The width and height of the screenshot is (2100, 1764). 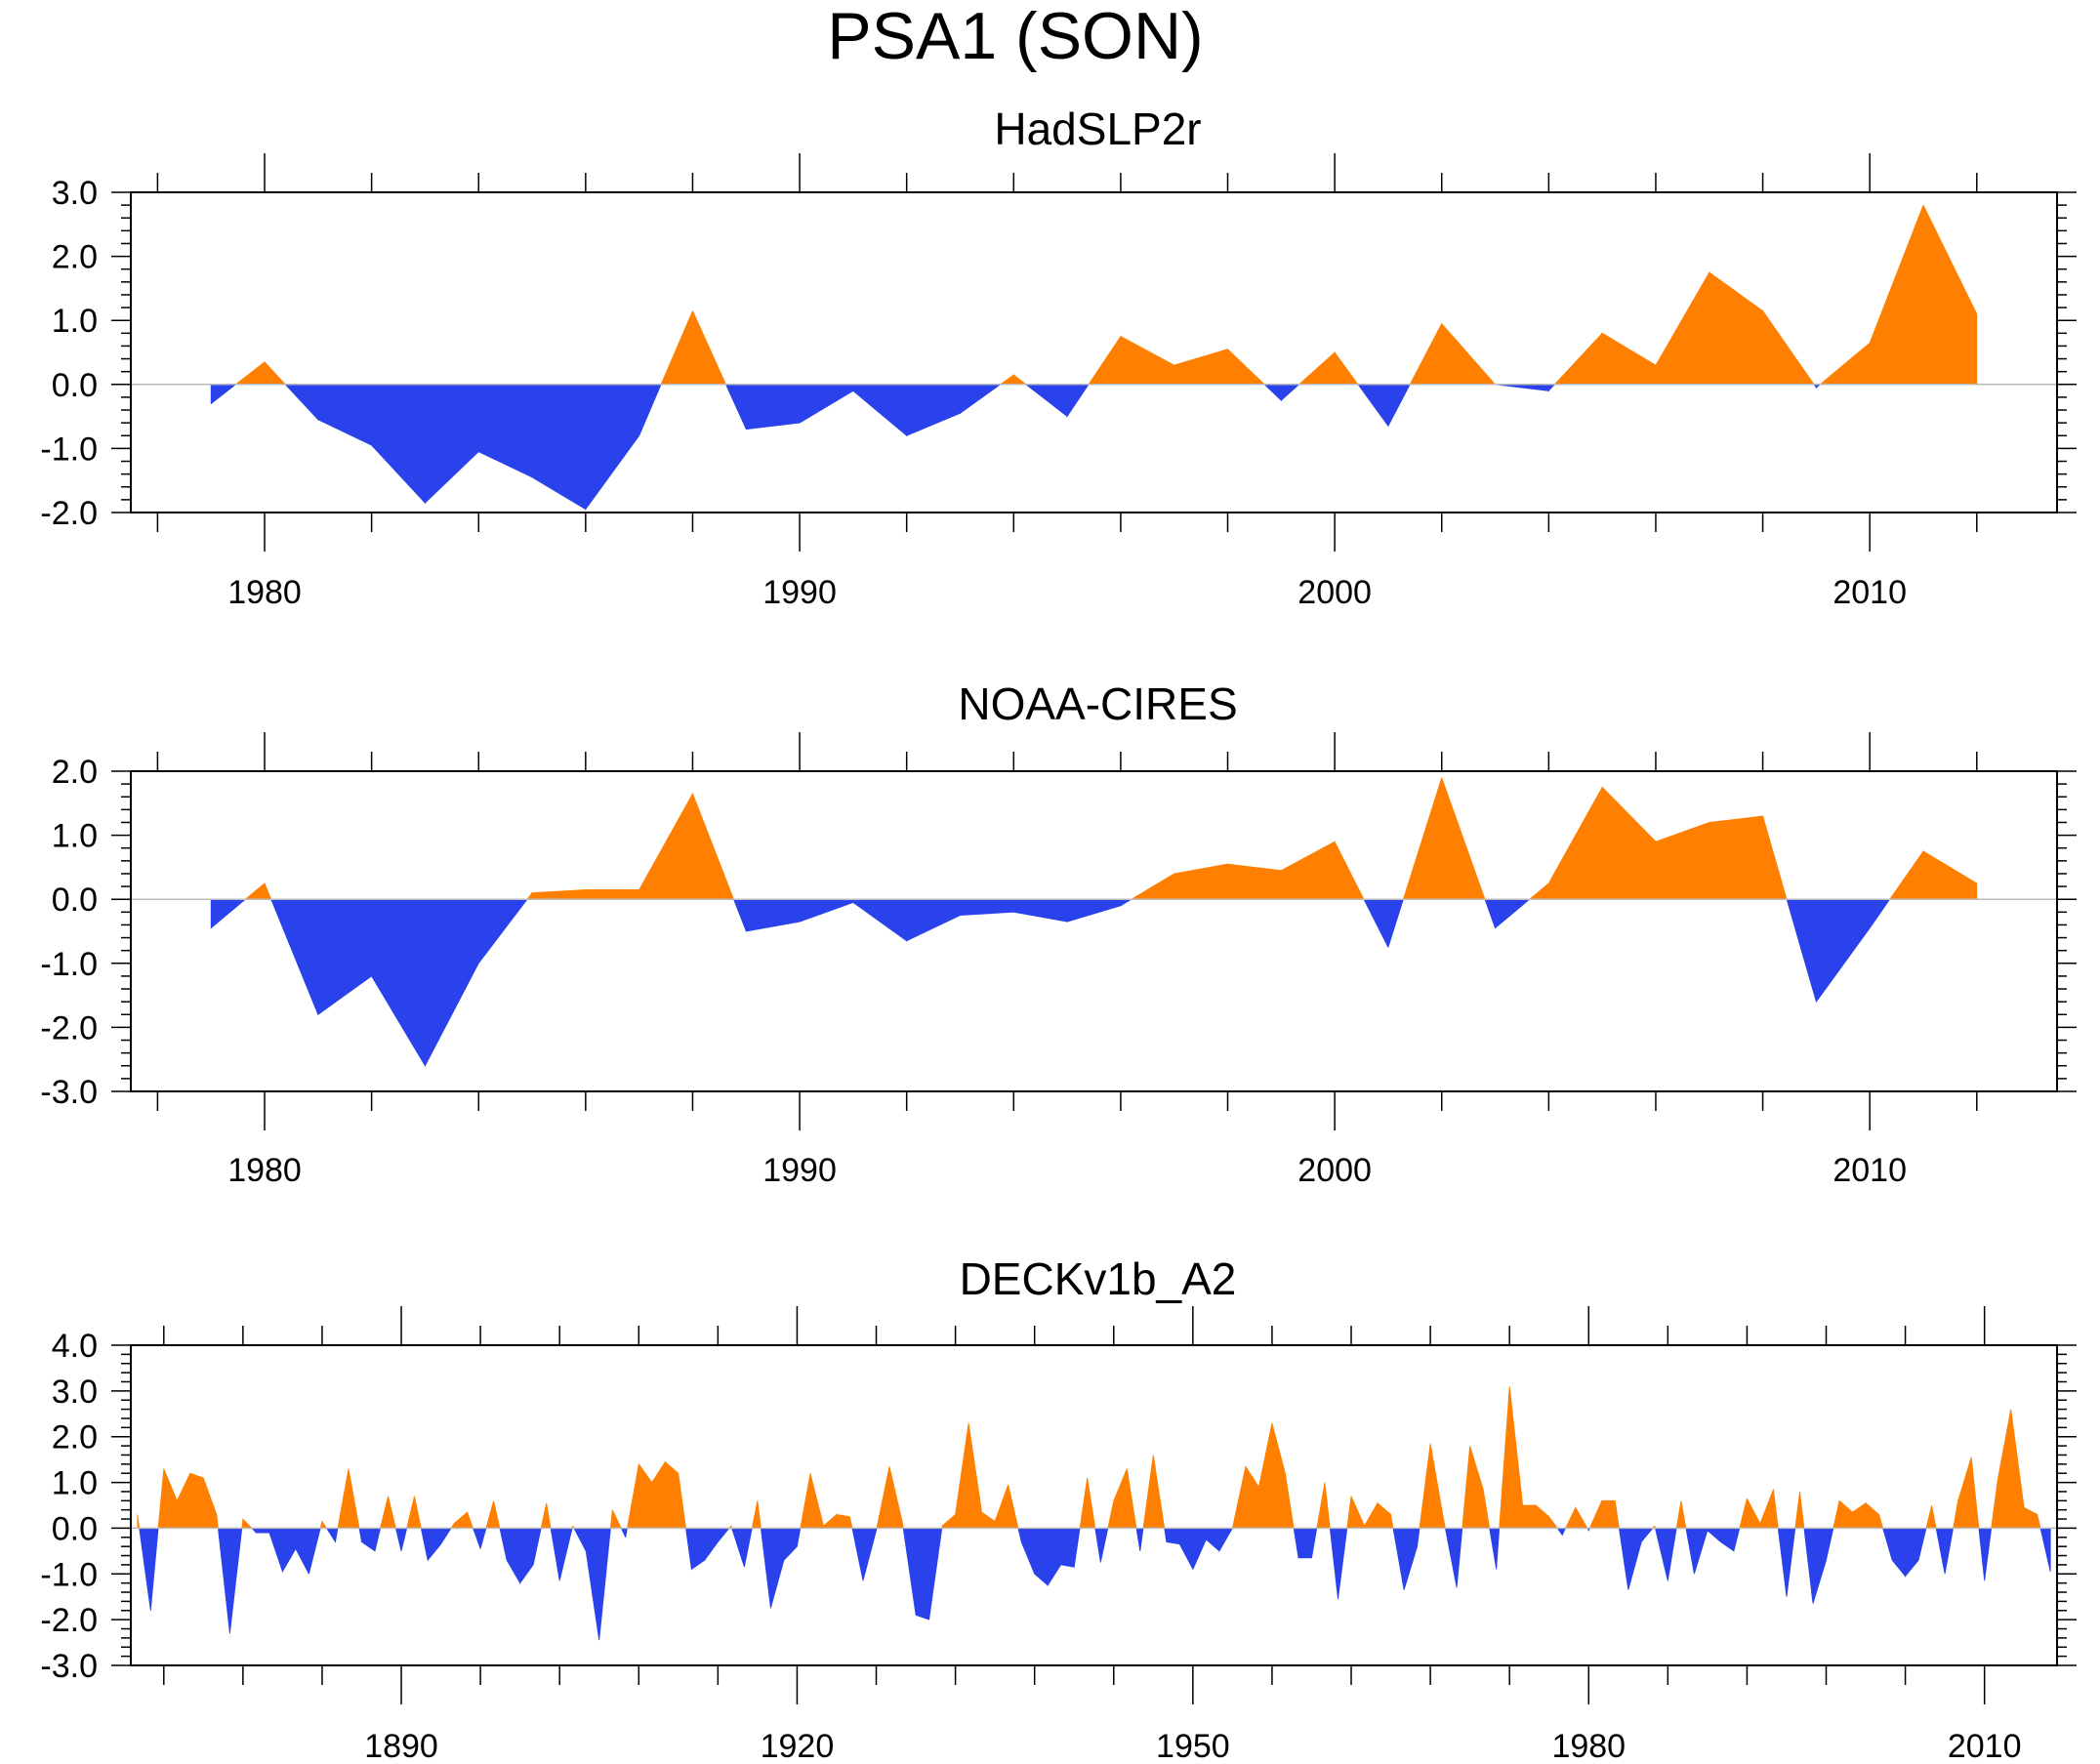 I want to click on x-tick-label: 1890, so click(x=401, y=1746).